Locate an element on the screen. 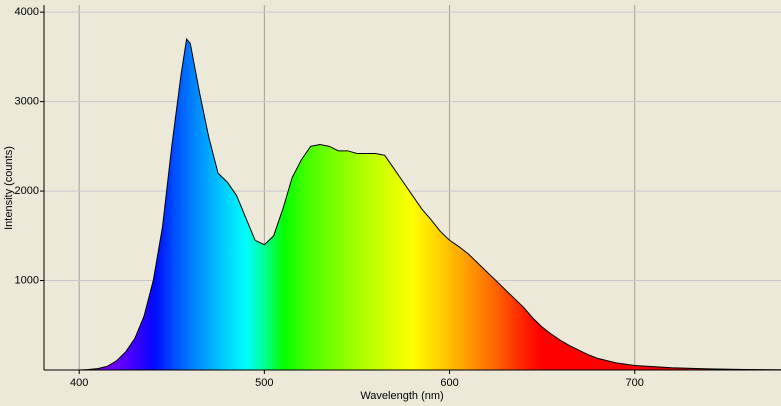 The image size is (781, 406). x-tick-label: 400 is located at coordinates (79, 383).